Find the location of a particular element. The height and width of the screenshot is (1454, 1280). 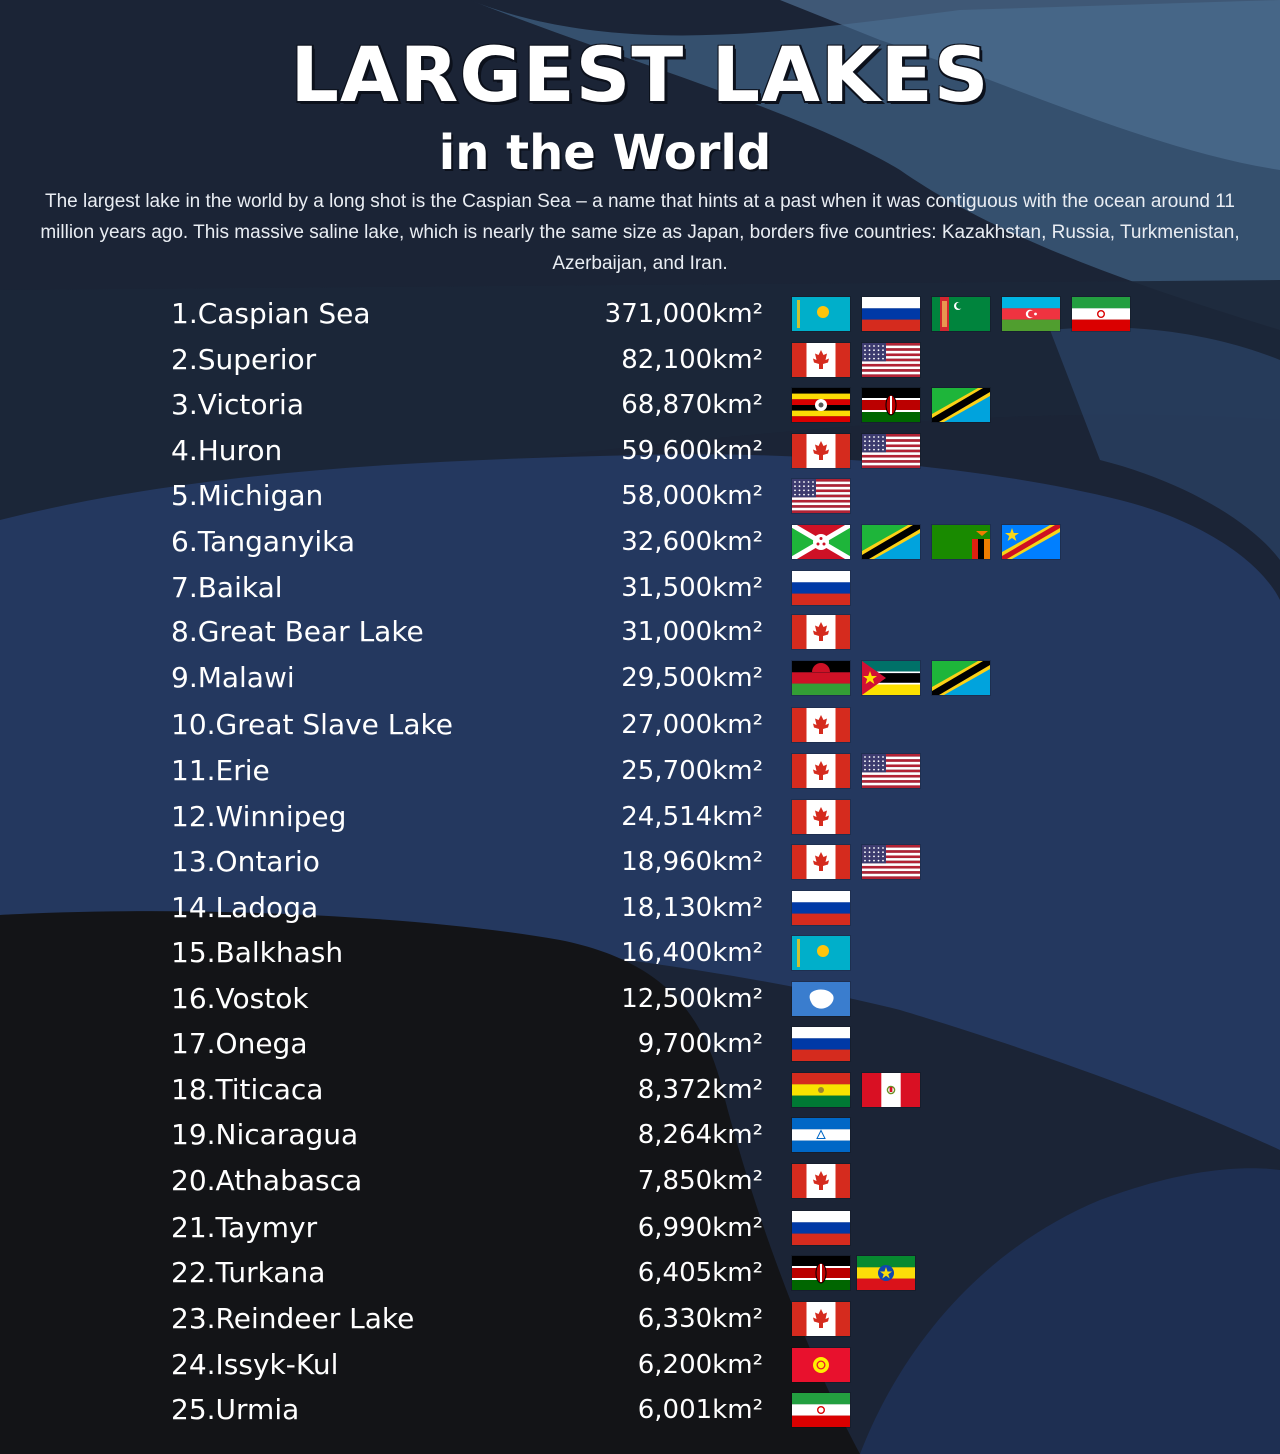

lake-area: 29,500km² is located at coordinates (692, 678).